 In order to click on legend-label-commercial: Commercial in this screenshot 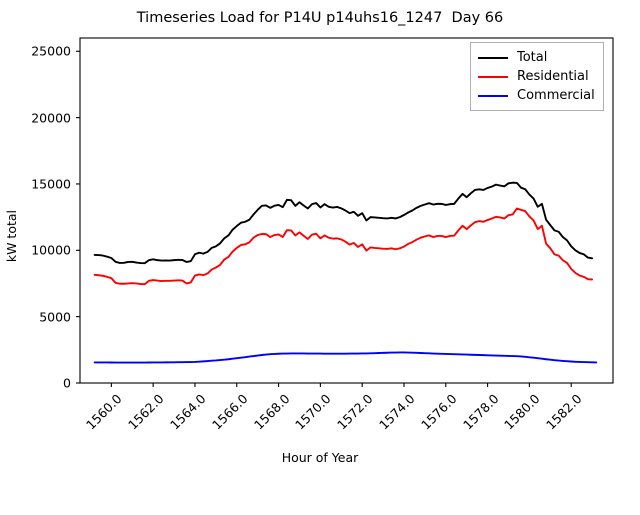, I will do `click(556, 95)`.